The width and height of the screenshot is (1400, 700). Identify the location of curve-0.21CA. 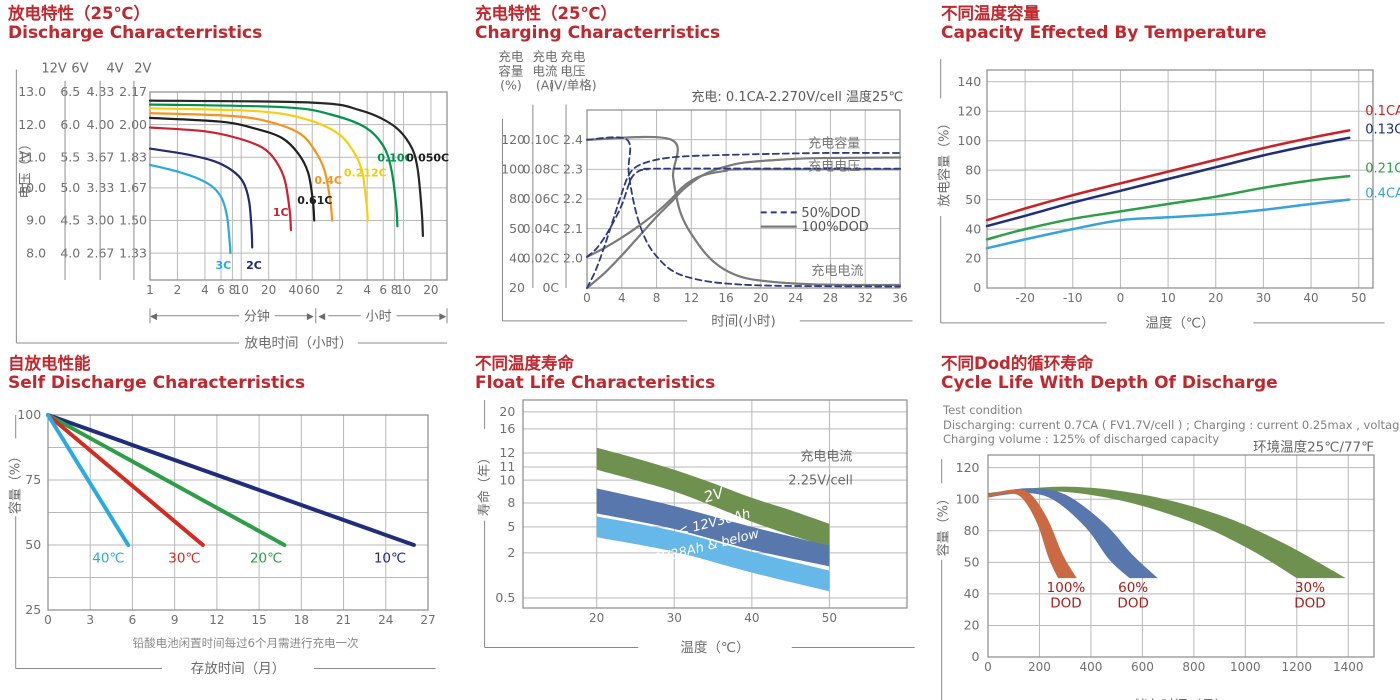
(1168, 207).